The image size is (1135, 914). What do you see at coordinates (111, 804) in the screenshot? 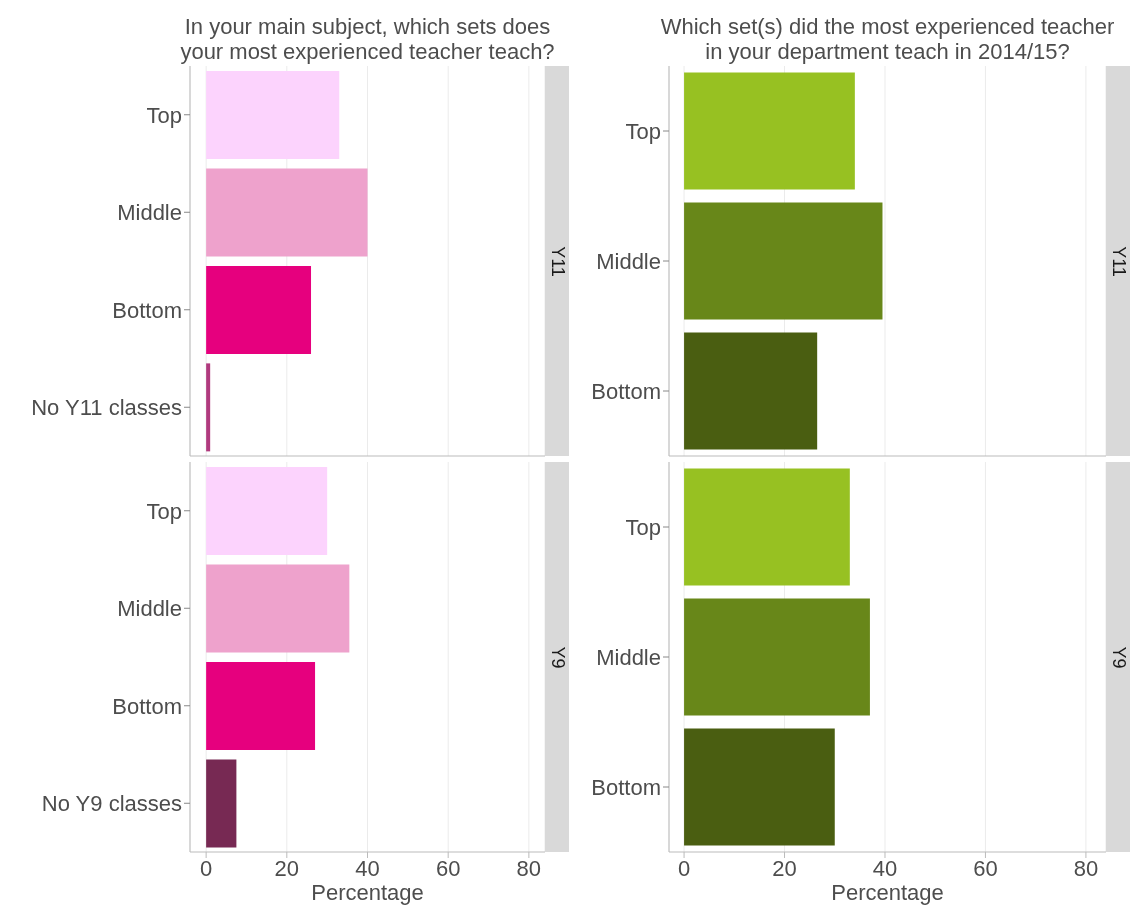
I see `y-tick-label: No Y9 classes` at bounding box center [111, 804].